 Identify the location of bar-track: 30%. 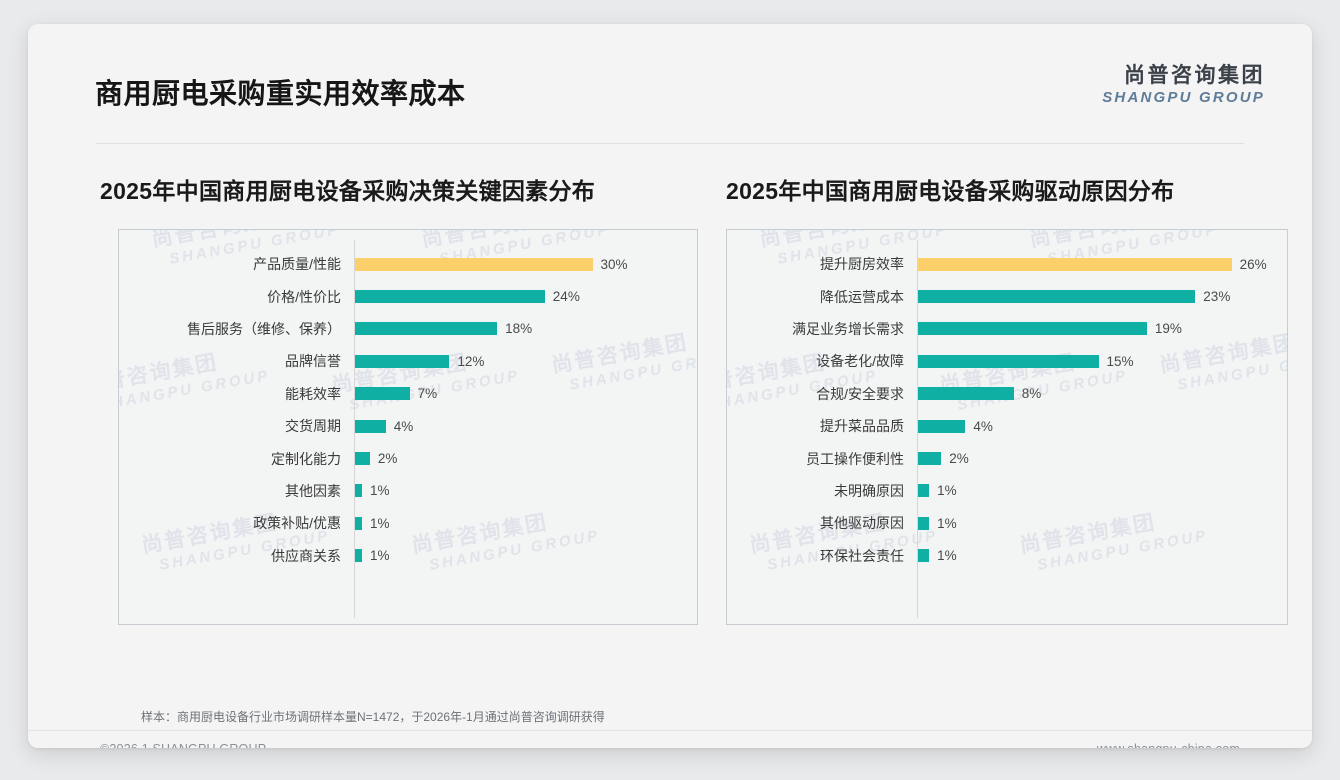
(525, 264).